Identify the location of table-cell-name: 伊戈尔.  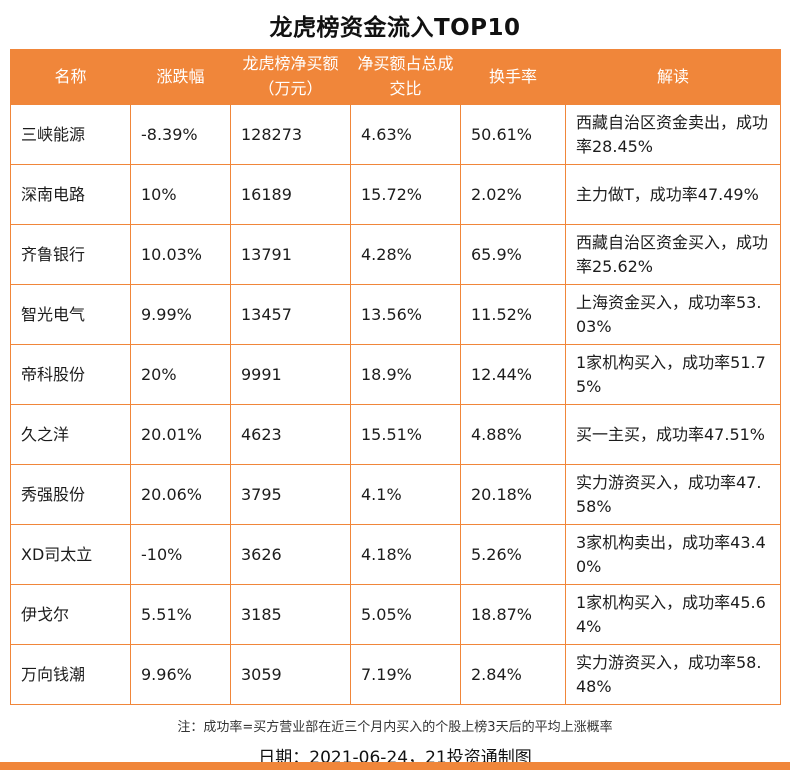
(70, 614).